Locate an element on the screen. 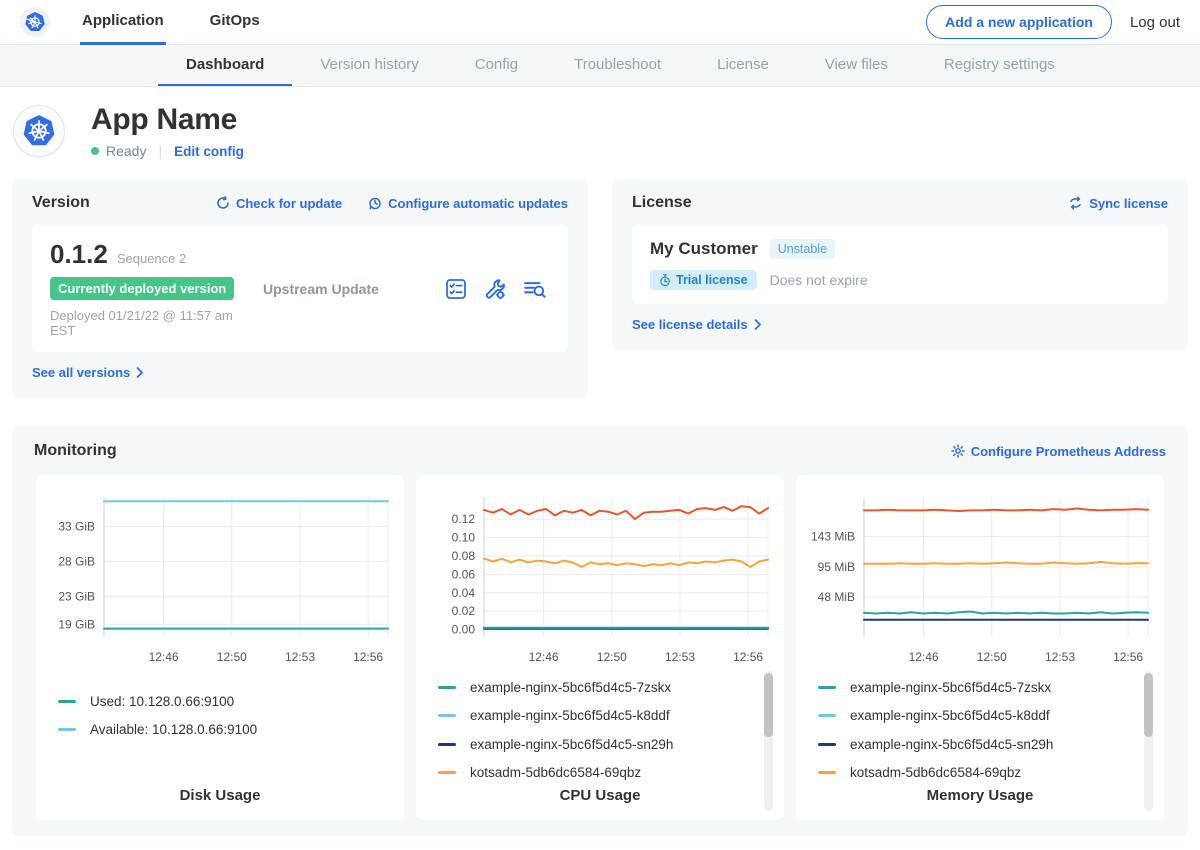 This screenshot has height=850, width=1200. license-expiry: Does not expire is located at coordinates (818, 280).